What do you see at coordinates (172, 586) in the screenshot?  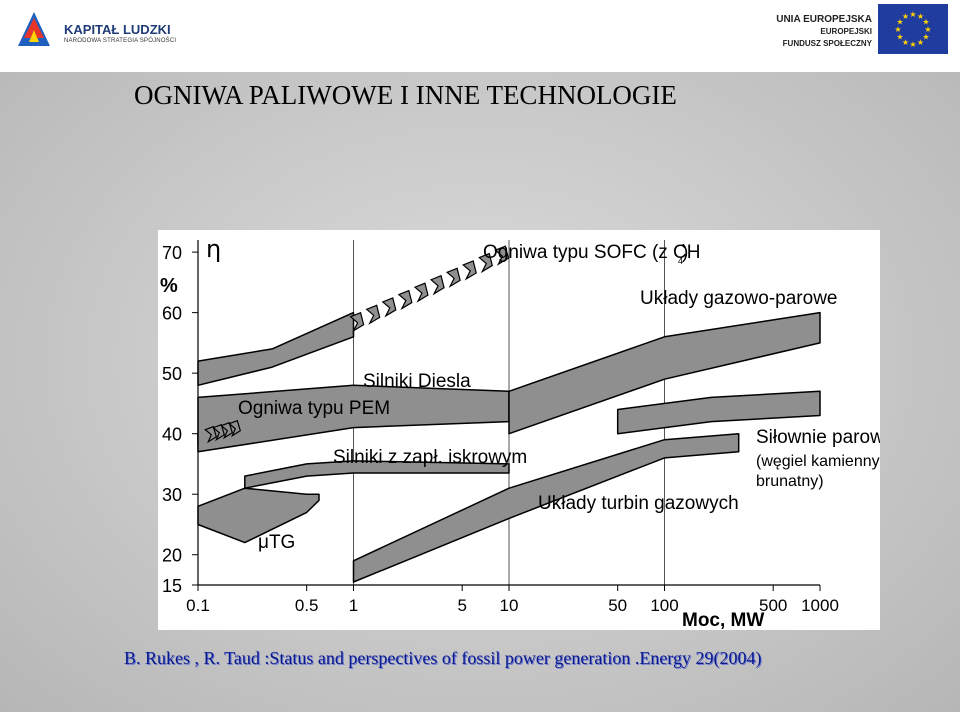 I see `y-tick-label: 15` at bounding box center [172, 586].